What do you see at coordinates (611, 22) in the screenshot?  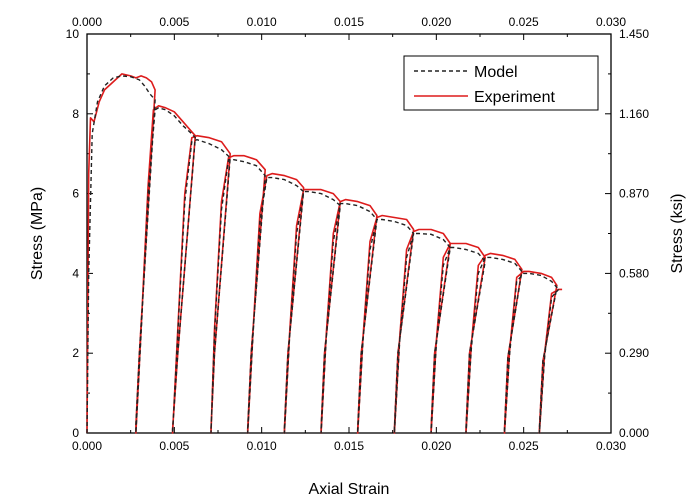 I see `x2-tick-label: 0.030` at bounding box center [611, 22].